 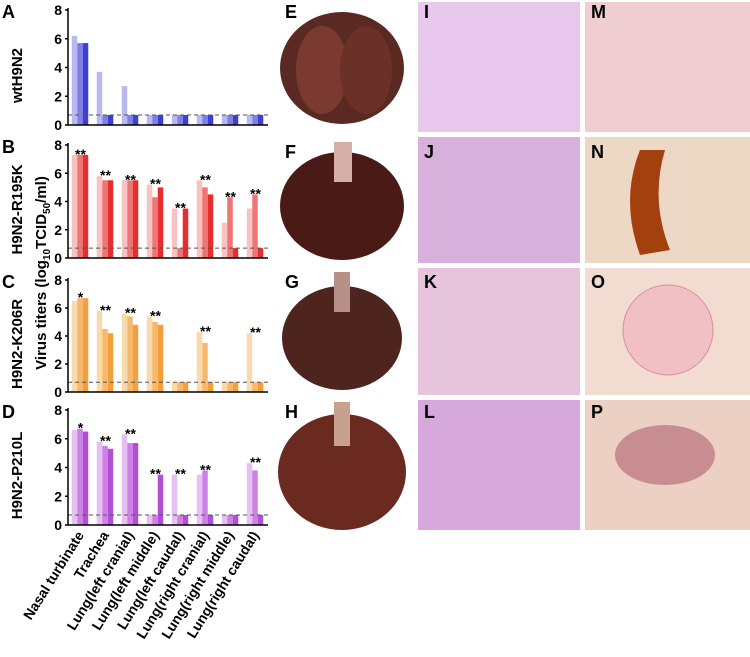 What do you see at coordinates (81, 297) in the screenshot?
I see `significance: *` at bounding box center [81, 297].